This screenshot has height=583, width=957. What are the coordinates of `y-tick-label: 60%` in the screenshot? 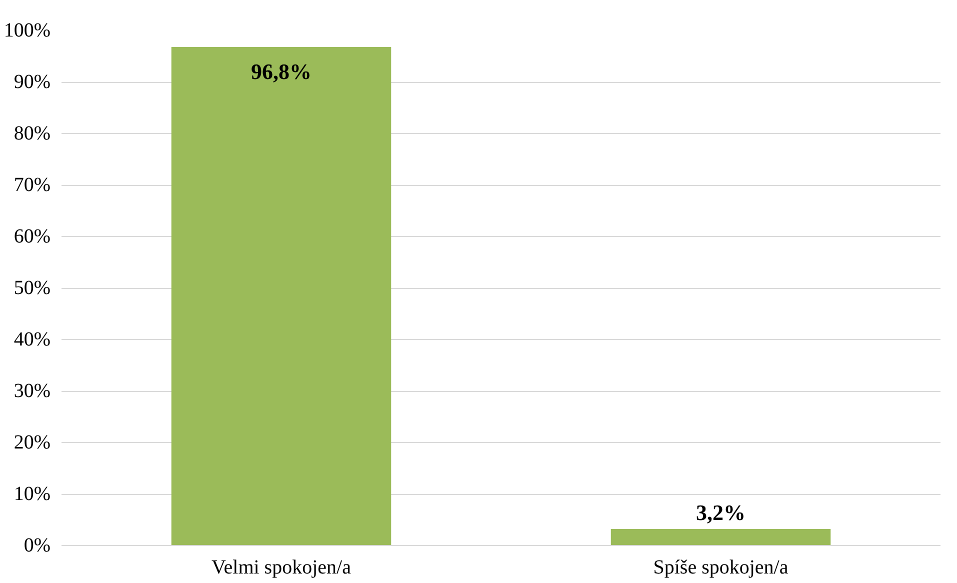 It's located at (32, 237).